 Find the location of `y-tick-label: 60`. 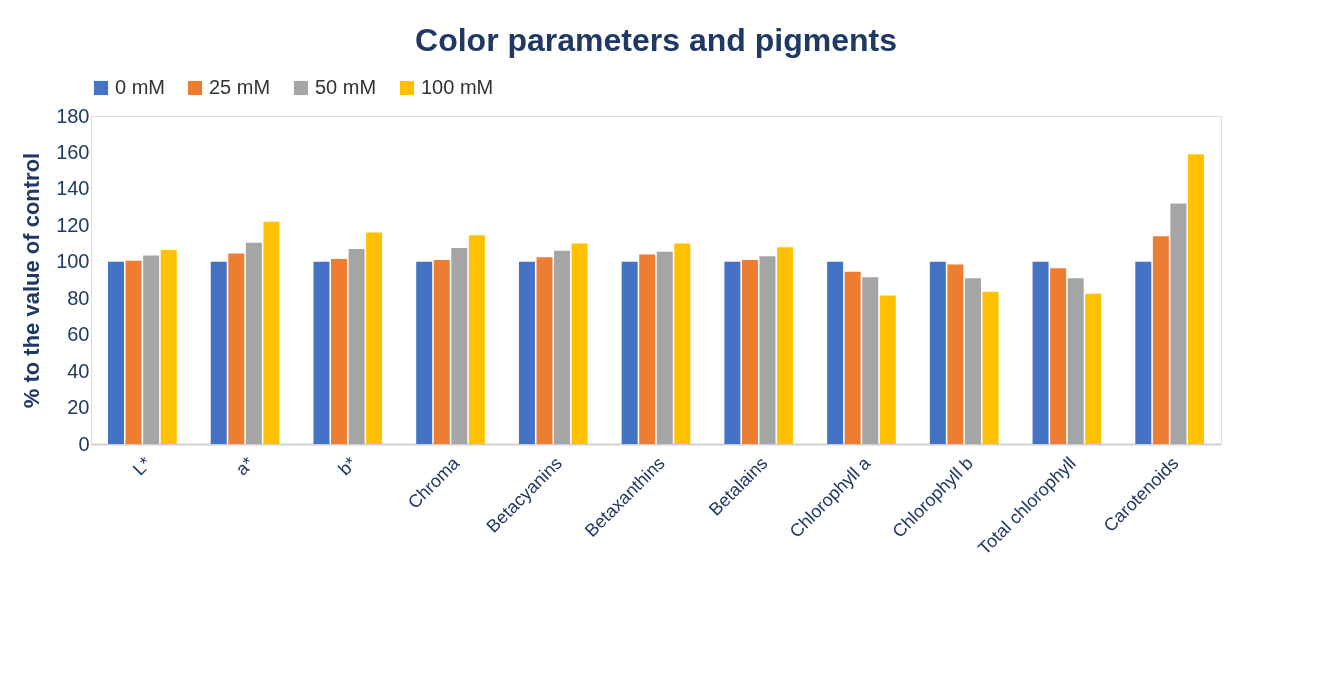

y-tick-label: 60 is located at coordinates (78, 334).